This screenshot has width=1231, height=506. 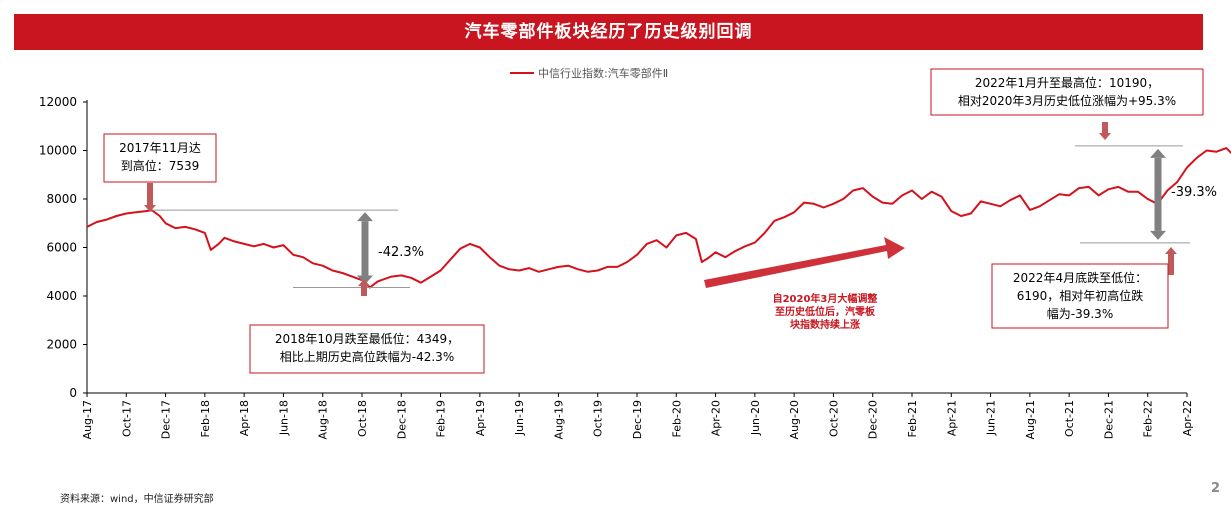 I want to click on x-tick-label: Apr-20, so click(x=716, y=418).